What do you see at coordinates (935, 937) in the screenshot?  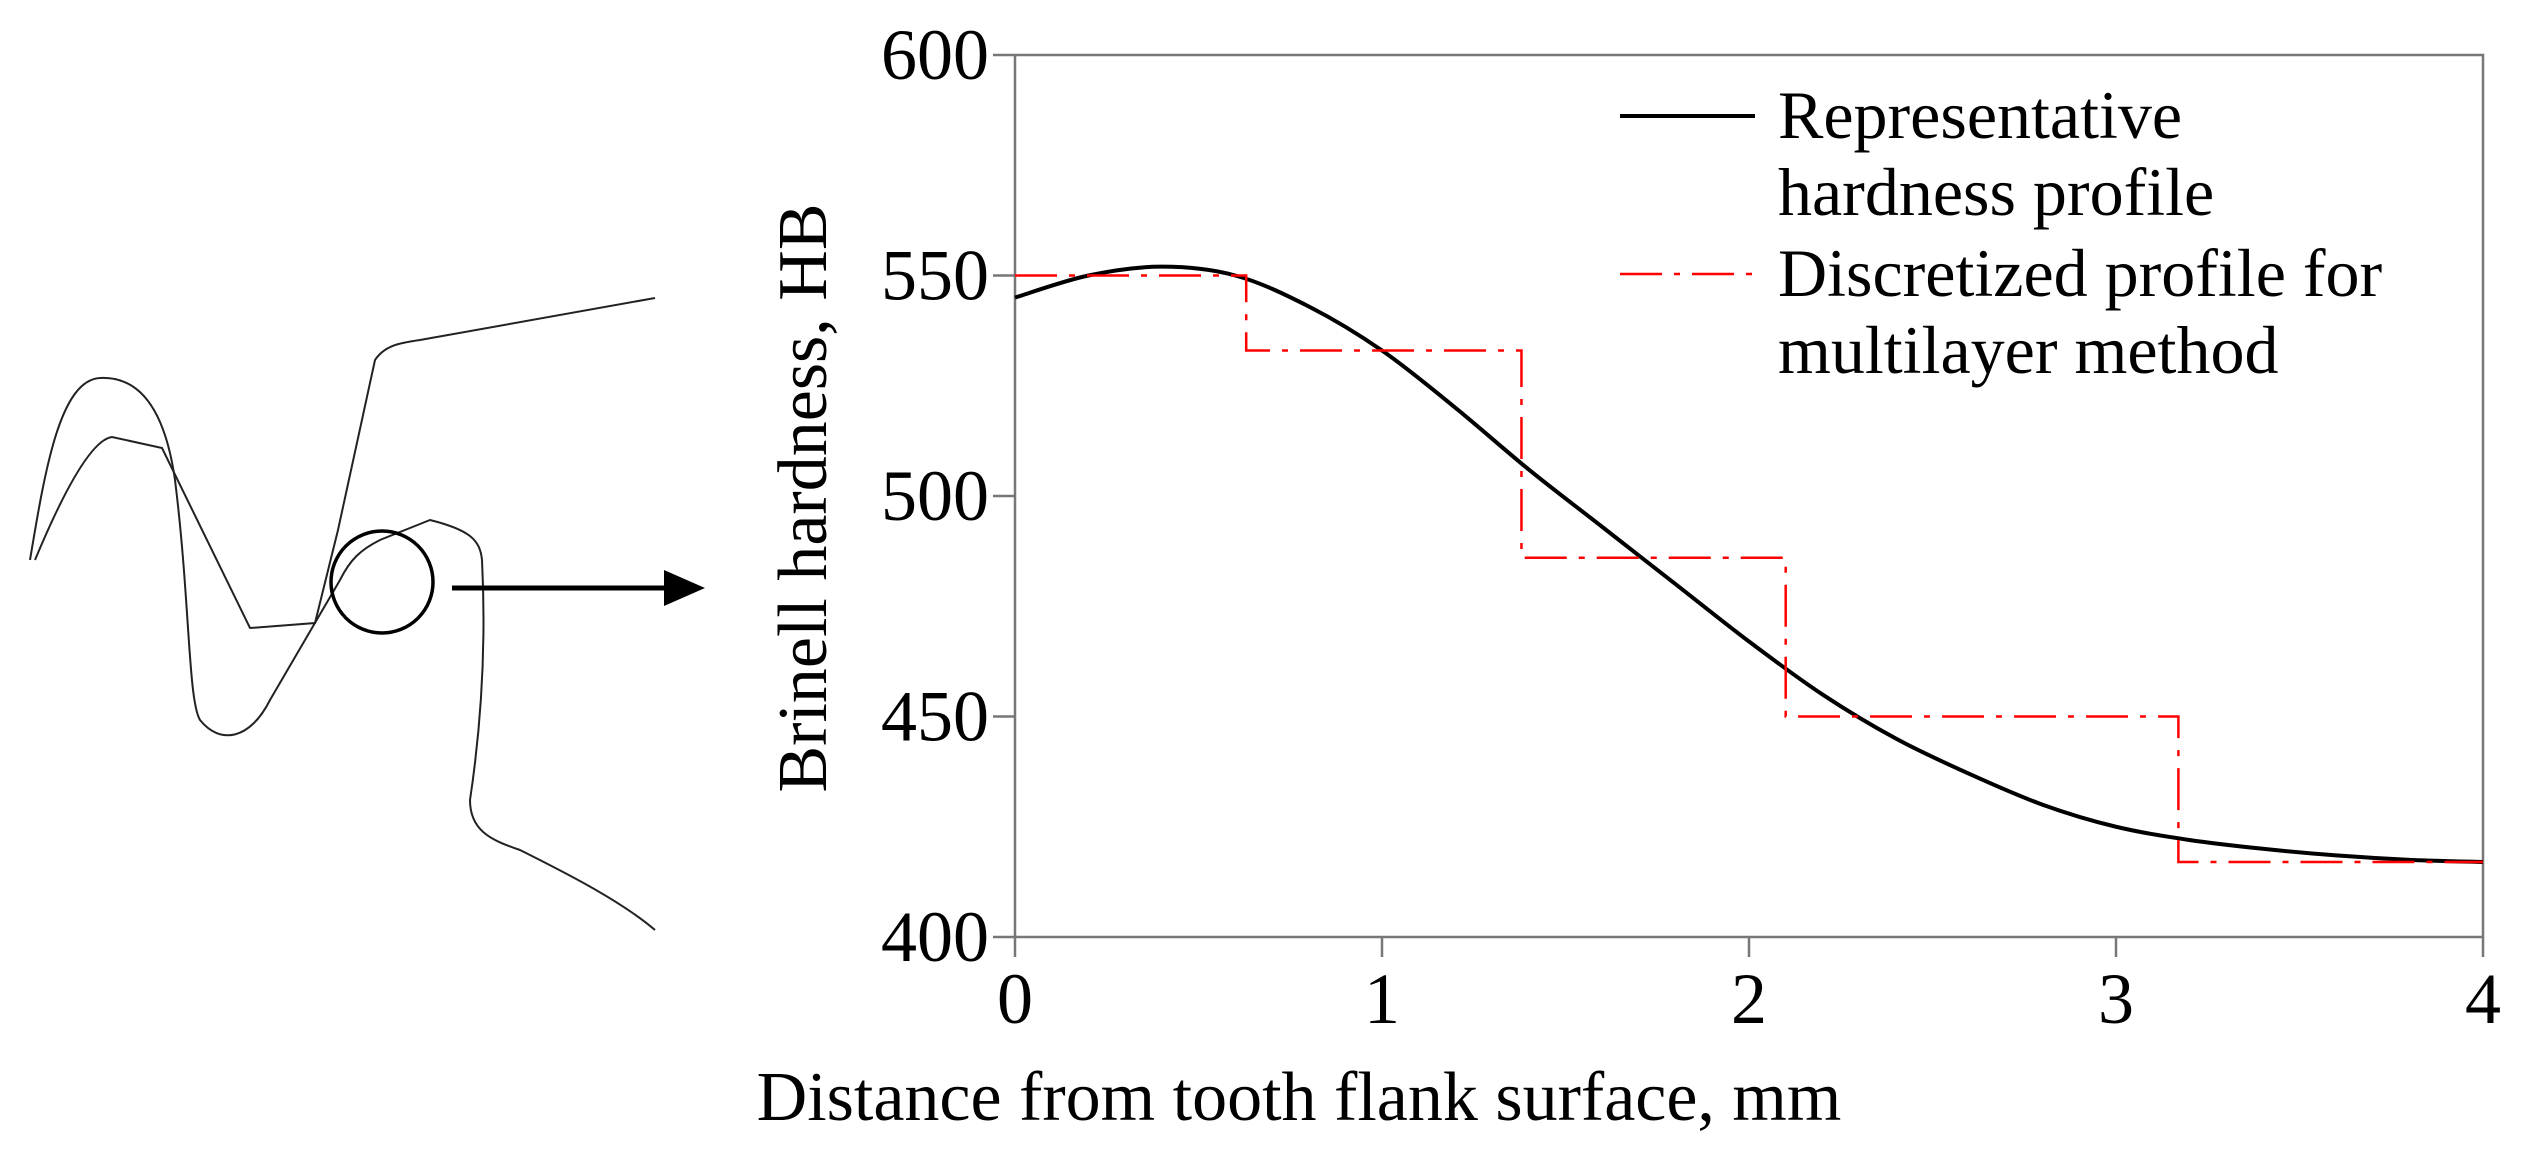 I see `y-tick-label: 400` at bounding box center [935, 937].